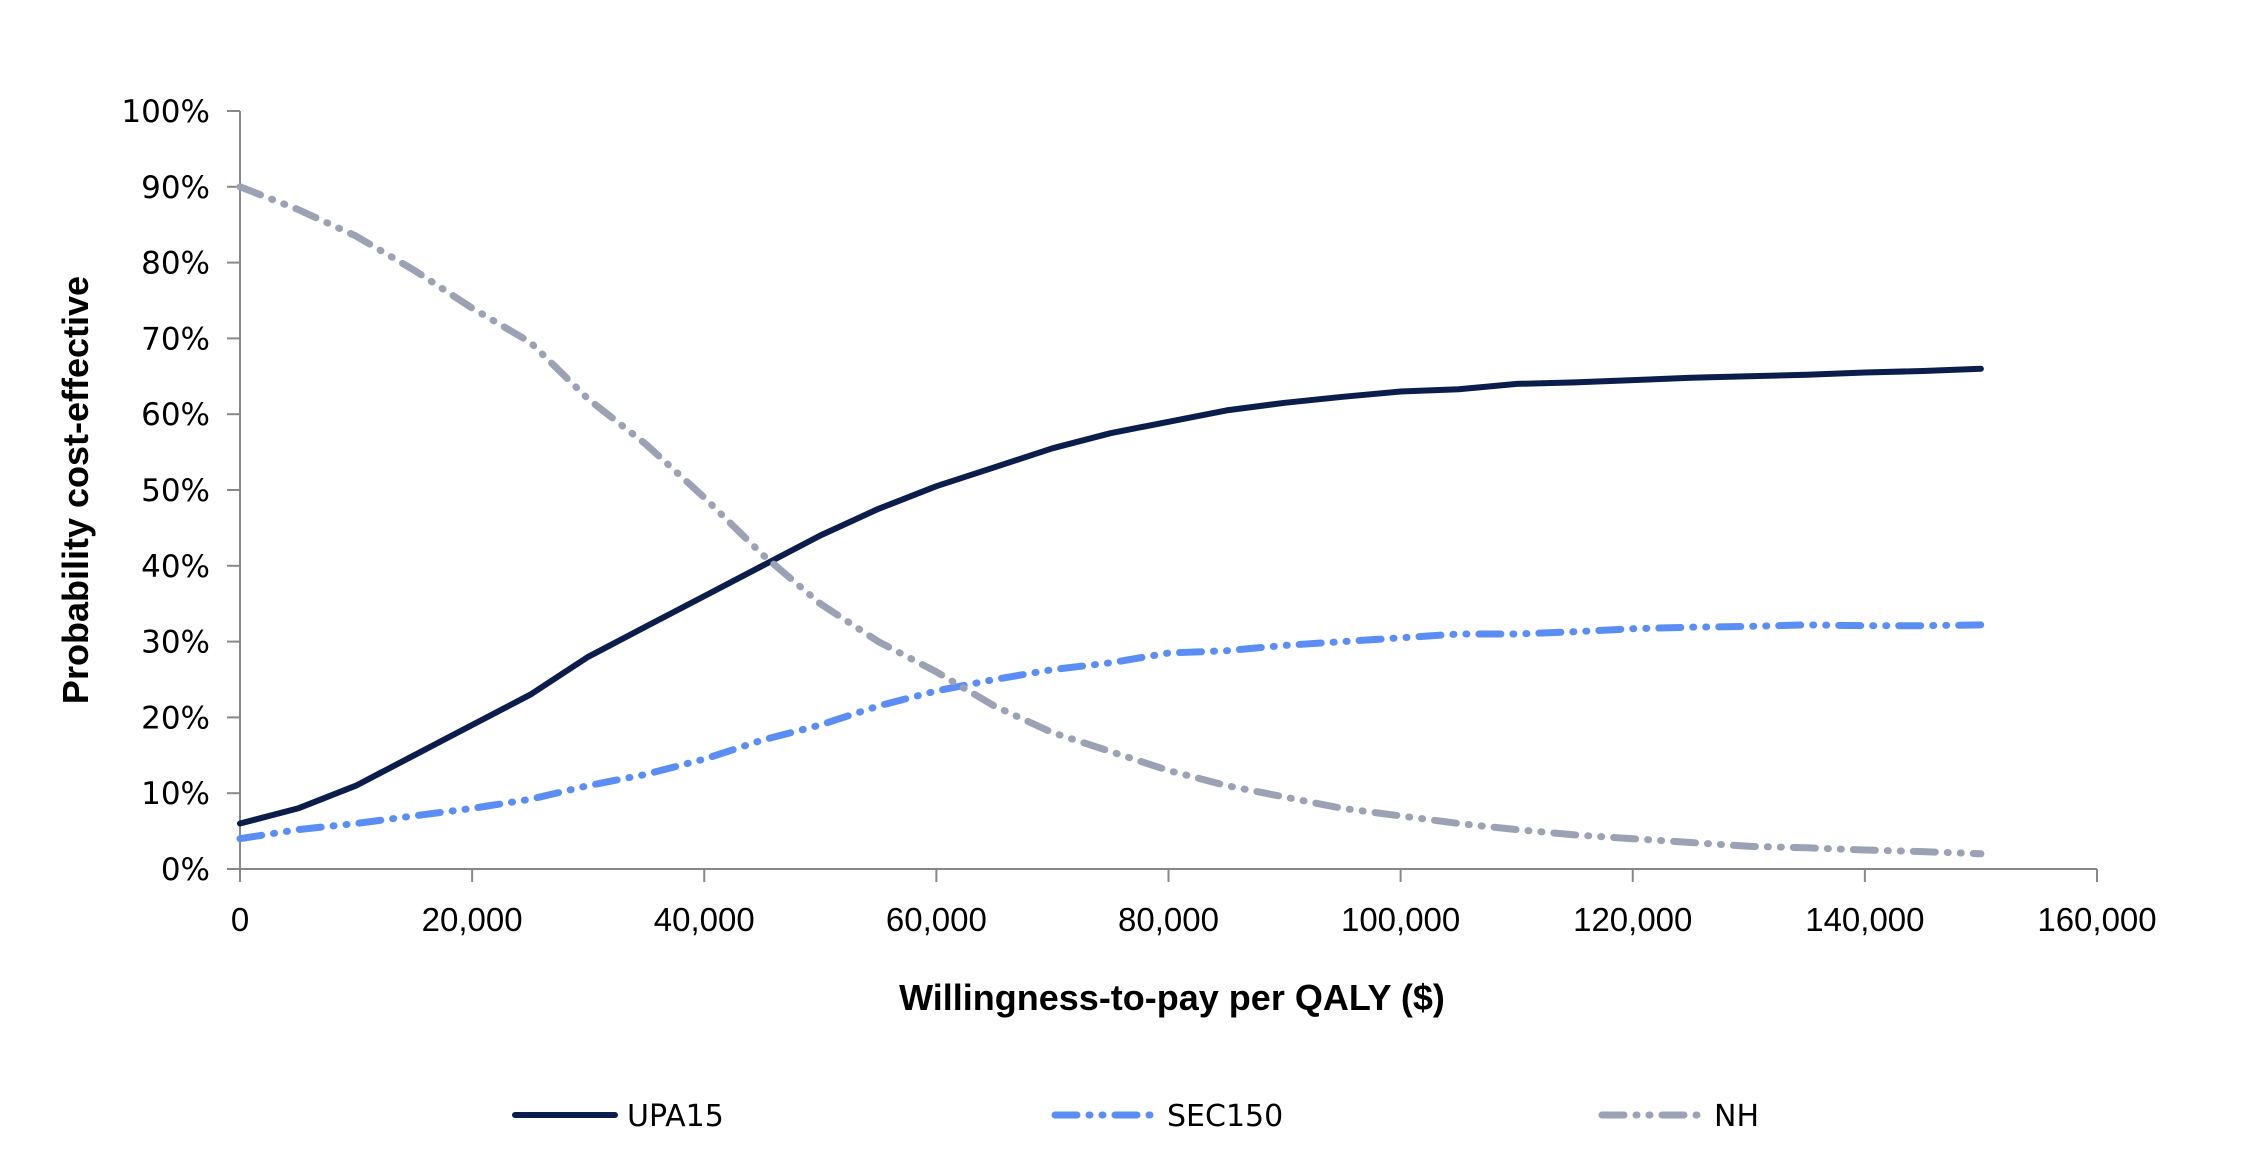  Describe the element at coordinates (472, 919) in the screenshot. I see `x-tick-label: 20,000` at that location.